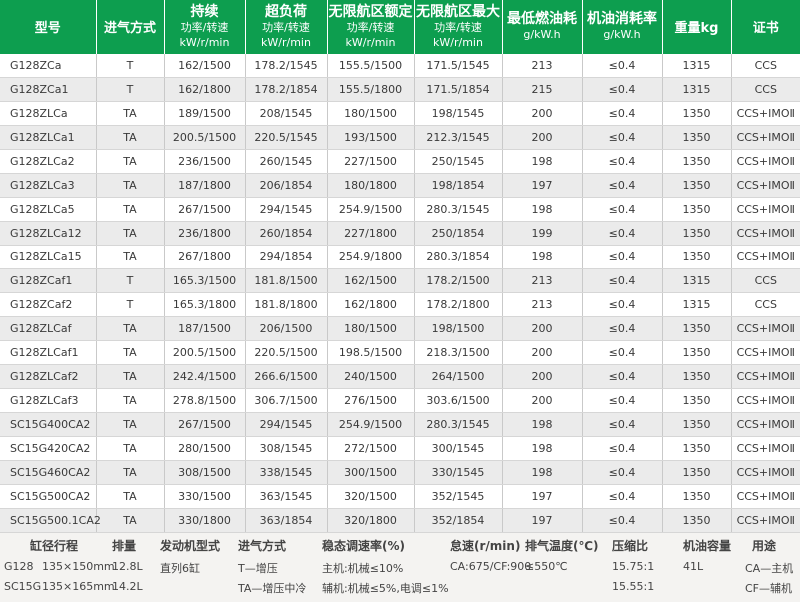  Describe the element at coordinates (697, 66) in the screenshot. I see `cell-weight: 1315` at that location.